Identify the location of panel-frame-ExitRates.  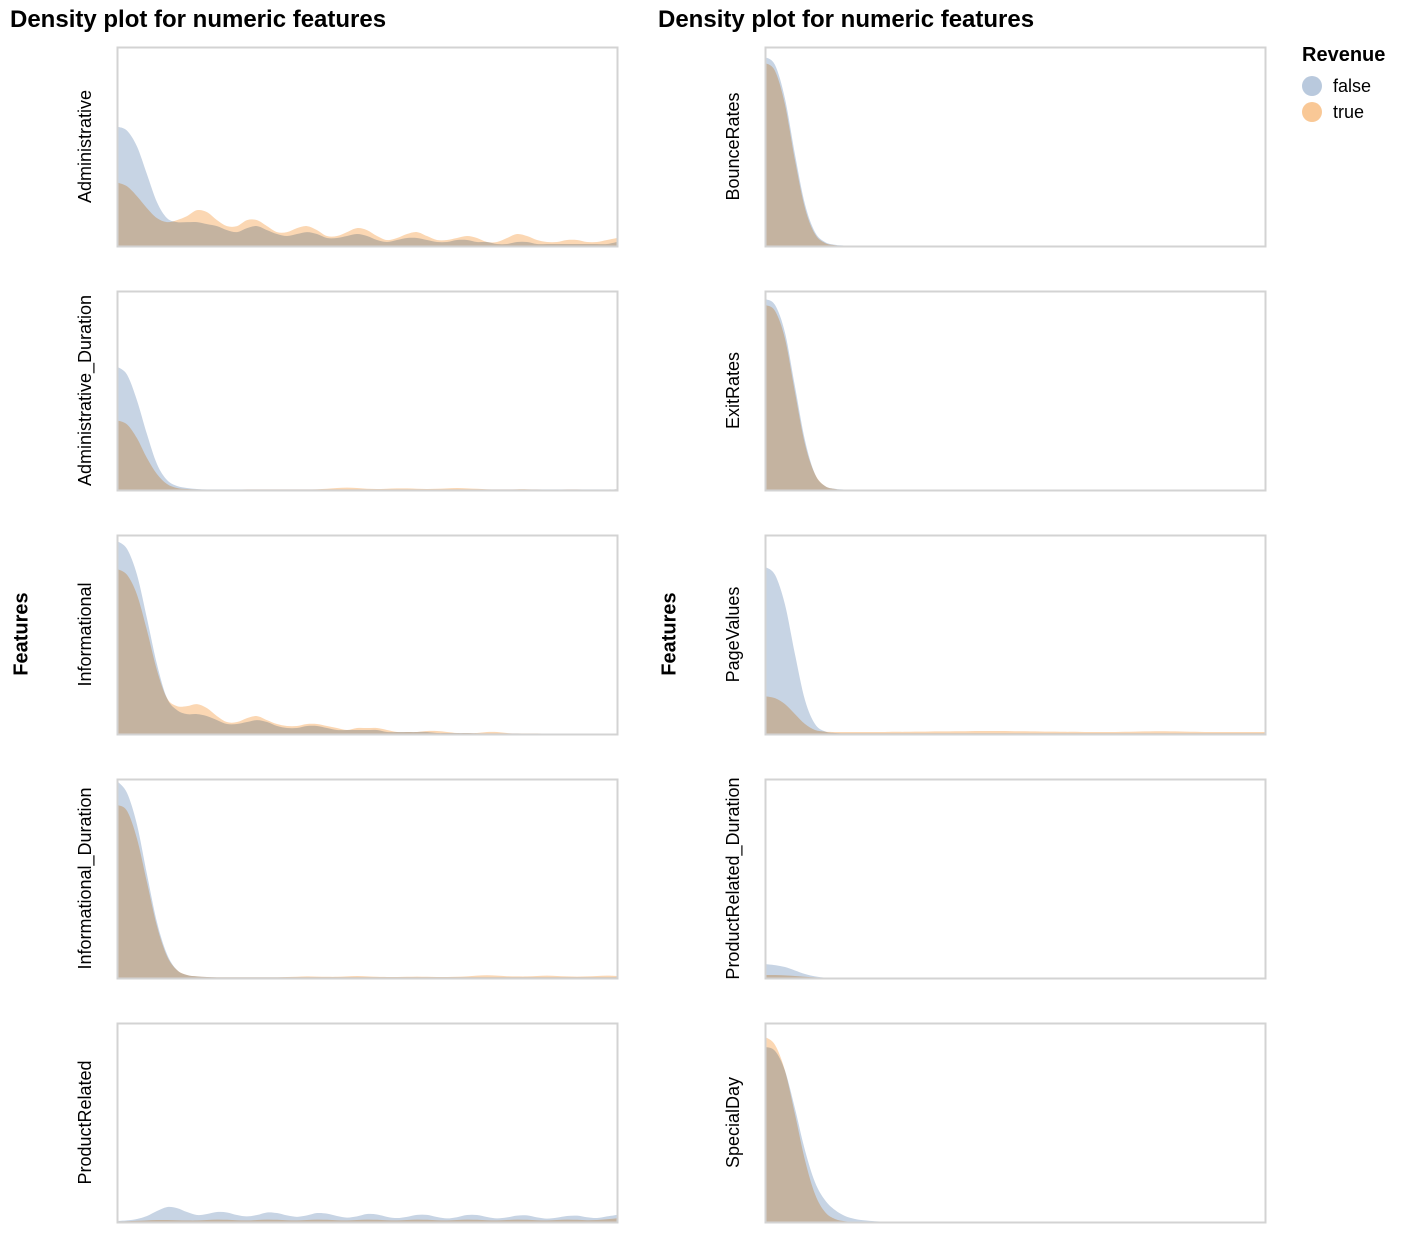
(1015, 391).